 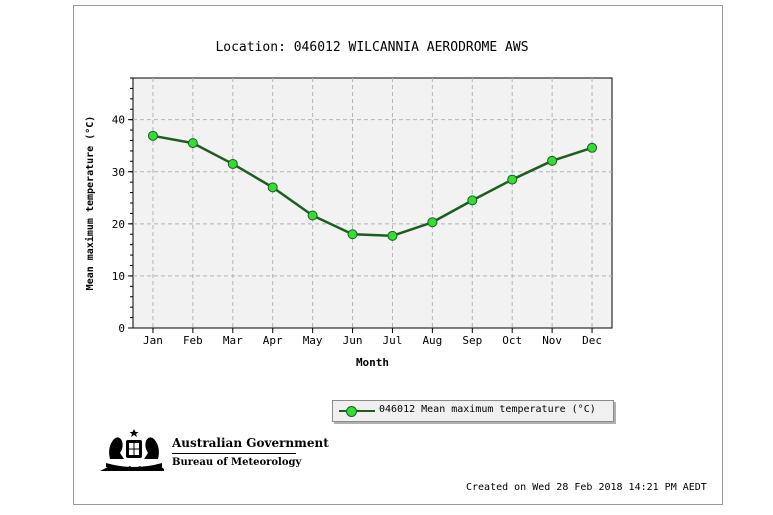 I want to click on x-tick-label: Dec, so click(x=592, y=340).